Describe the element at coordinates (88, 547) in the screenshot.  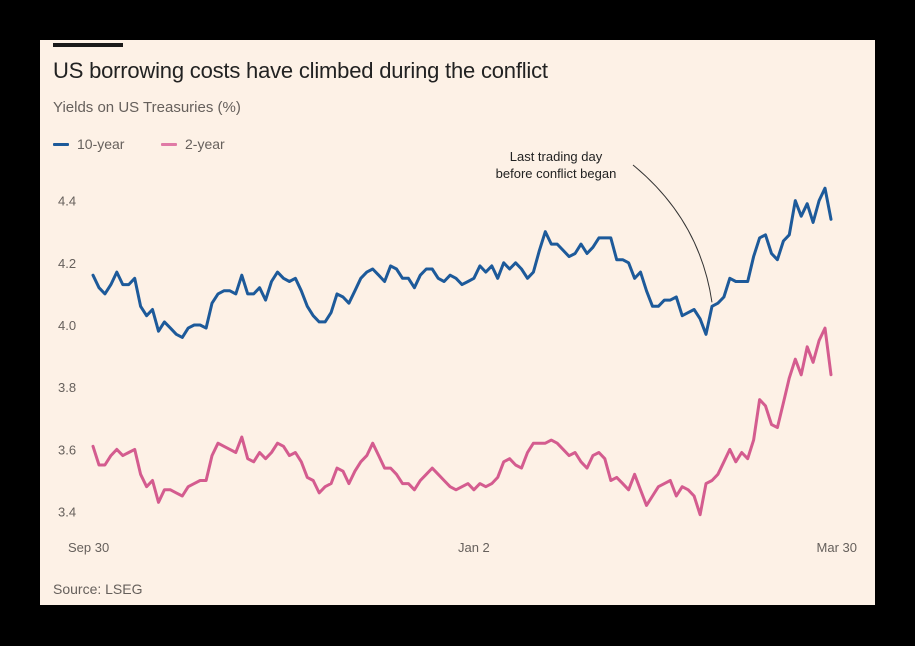
I see `x-tick-label: Sep 30` at that location.